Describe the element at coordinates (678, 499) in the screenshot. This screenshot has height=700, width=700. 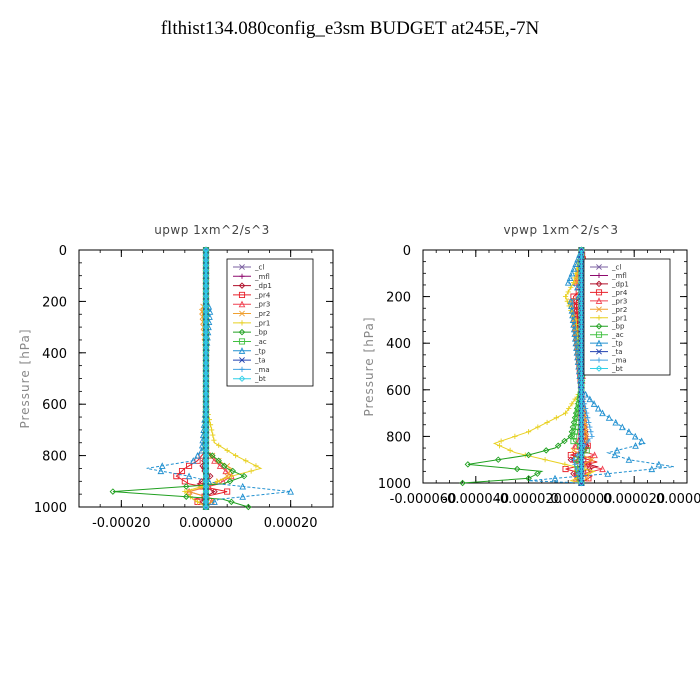
I see `x-tick-label: 0.000040` at that location.